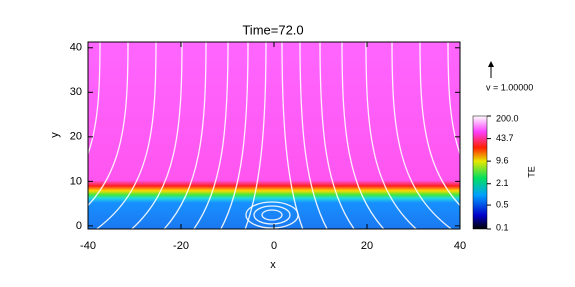  Describe the element at coordinates (76, 92) in the screenshot. I see `y-tick-label: 30` at that location.